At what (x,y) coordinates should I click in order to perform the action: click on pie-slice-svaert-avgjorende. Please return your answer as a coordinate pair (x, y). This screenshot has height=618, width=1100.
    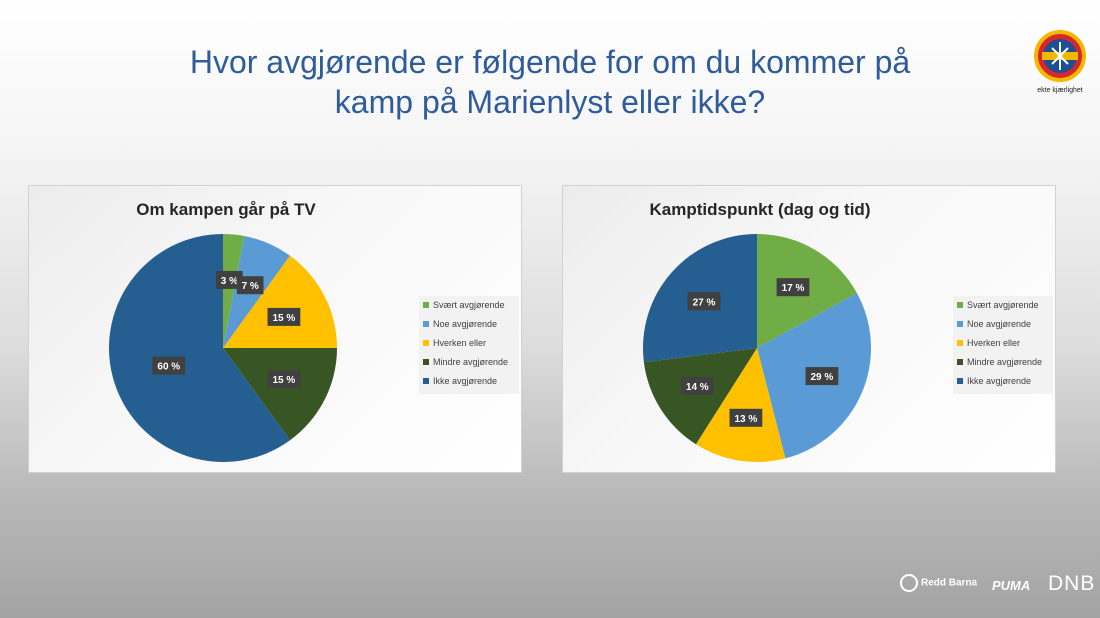
    Looking at the image, I should click on (234, 291).